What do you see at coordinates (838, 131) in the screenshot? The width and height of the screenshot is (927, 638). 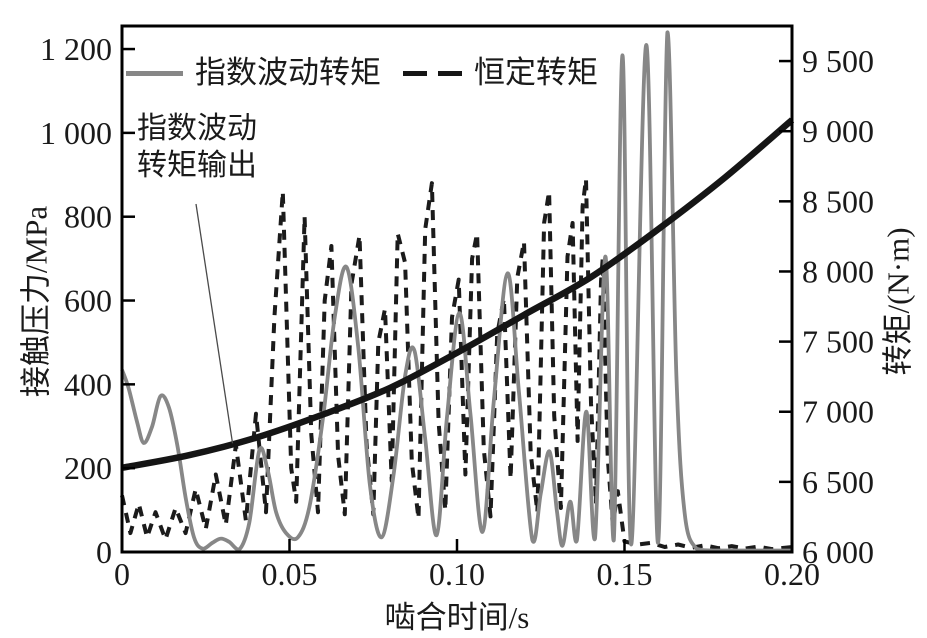 I see `y-right-tick-label: 9 000` at bounding box center [838, 131].